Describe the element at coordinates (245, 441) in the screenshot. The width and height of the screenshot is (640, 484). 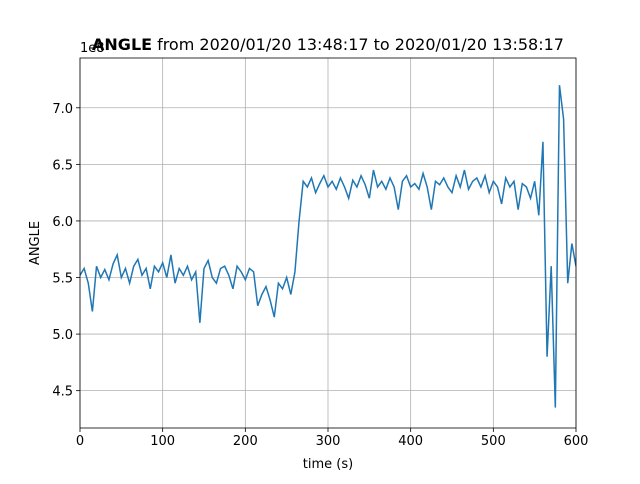
I see `x-tick-label: 200` at that location.